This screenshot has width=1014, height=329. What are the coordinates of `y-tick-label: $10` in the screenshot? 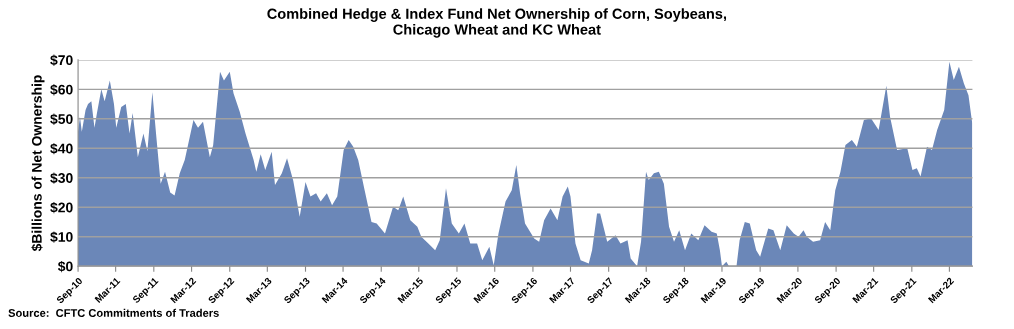 It's located at (61, 237).